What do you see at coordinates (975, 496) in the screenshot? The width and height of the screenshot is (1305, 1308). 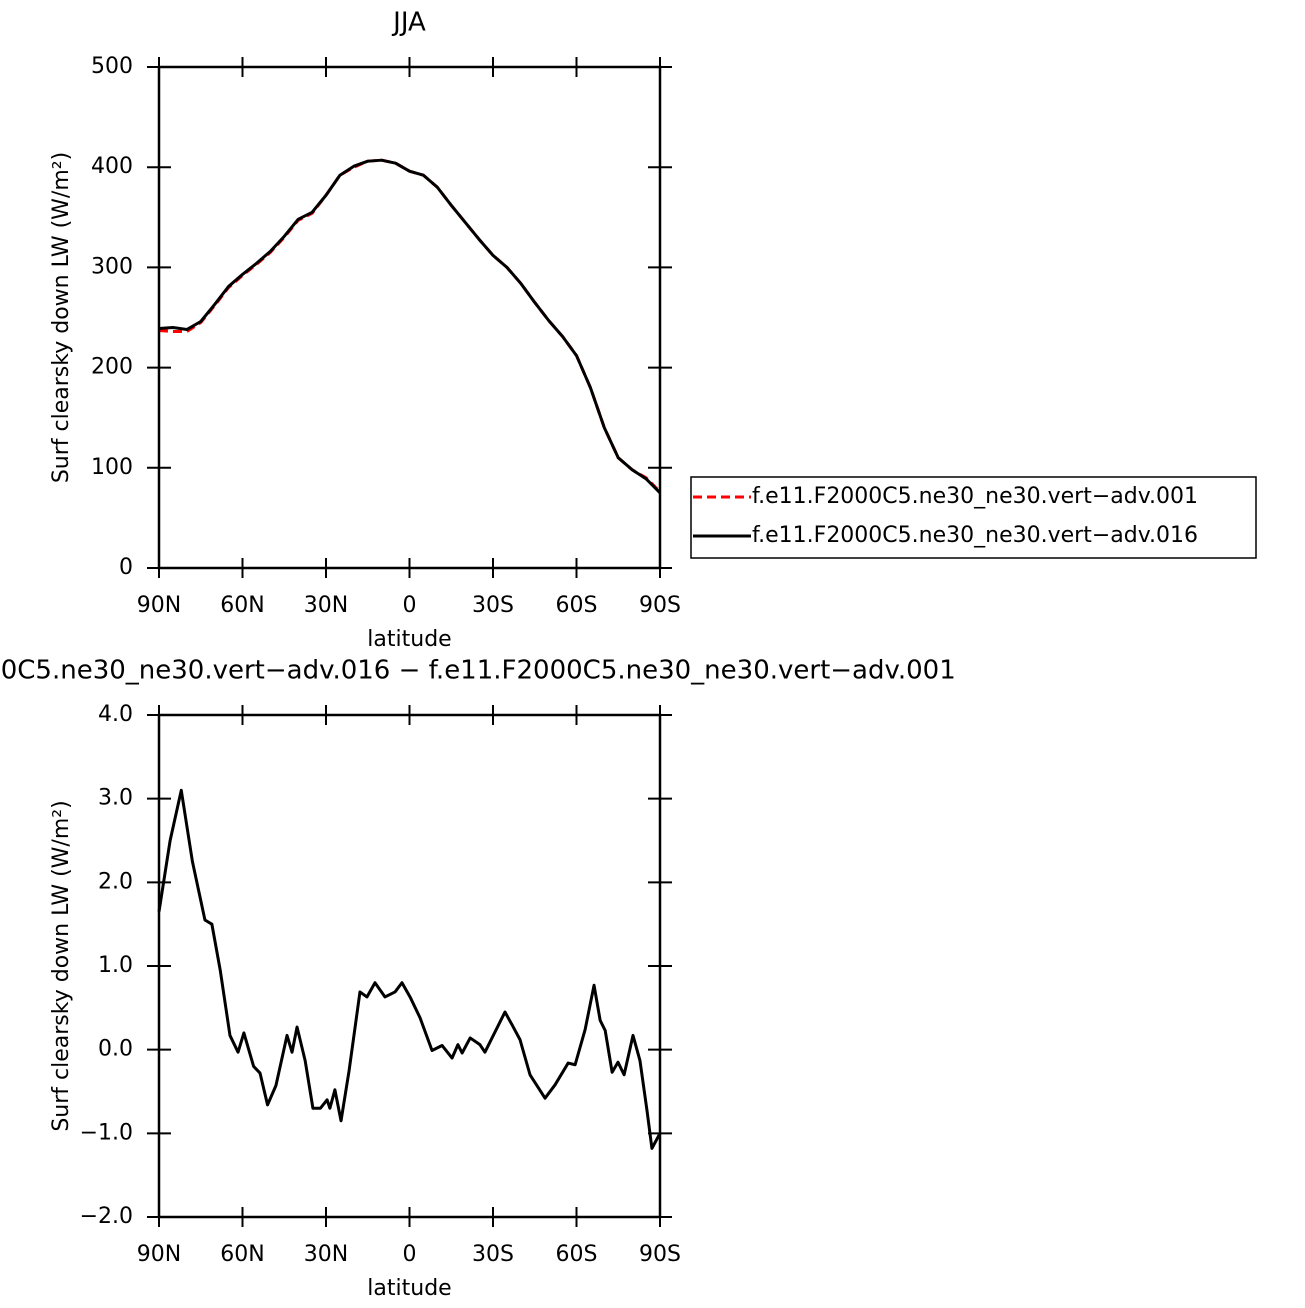 I see `legend-label: f.e11.F2000C5.ne30_ne30.vert−adv.001` at bounding box center [975, 496].